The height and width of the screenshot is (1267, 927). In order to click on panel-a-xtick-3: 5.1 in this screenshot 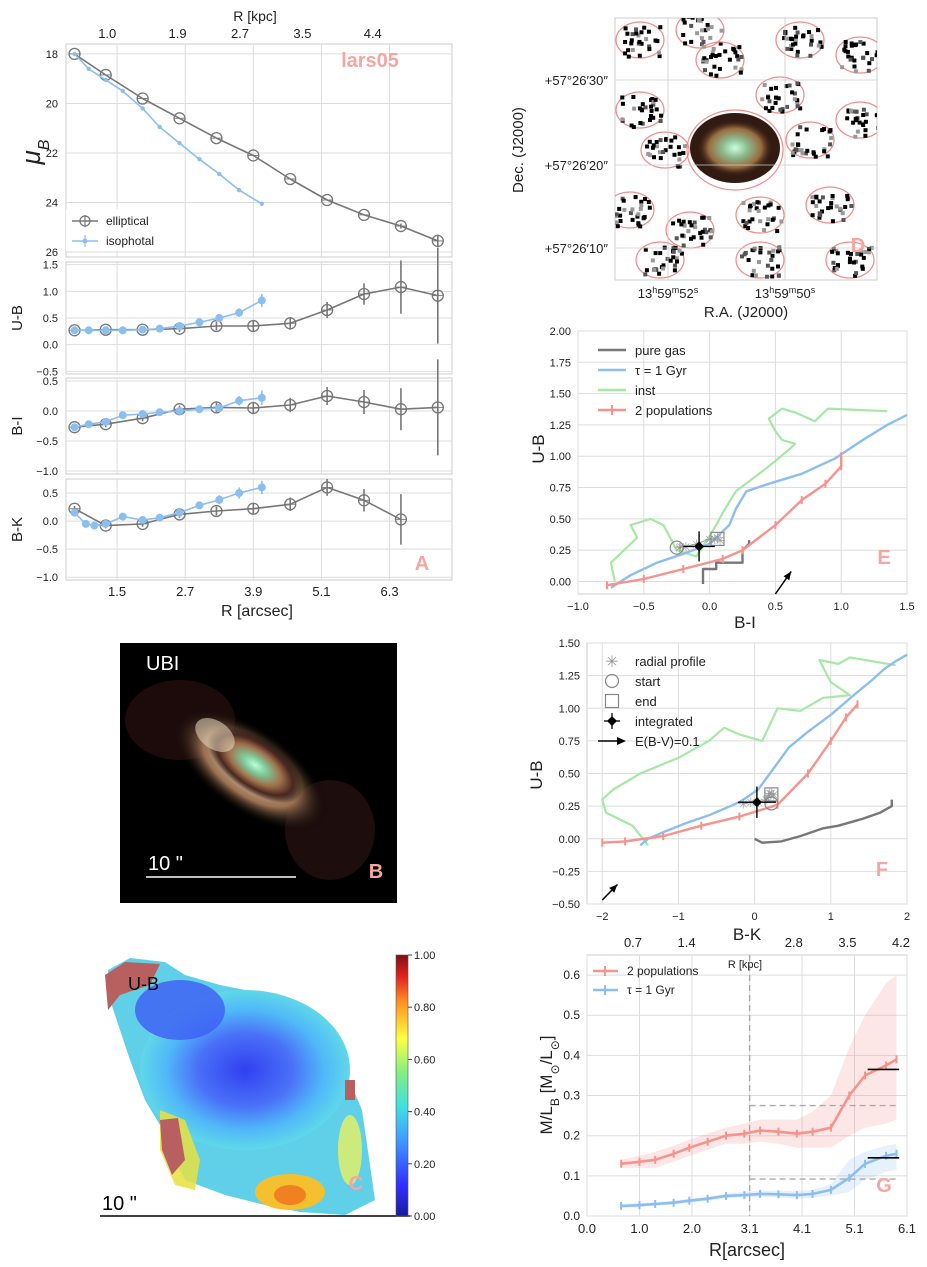, I will do `click(321, 591)`.